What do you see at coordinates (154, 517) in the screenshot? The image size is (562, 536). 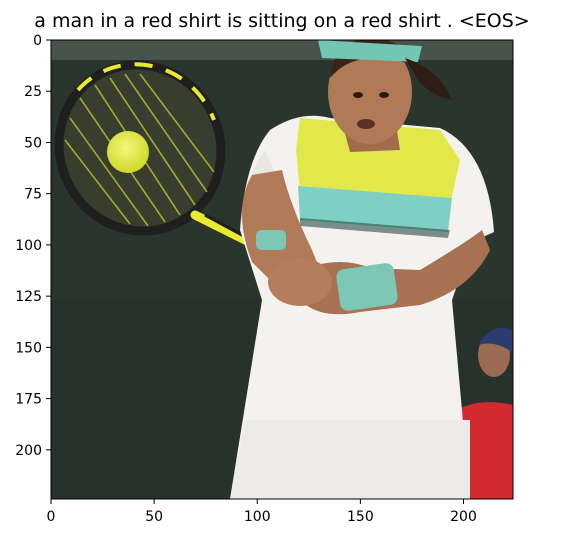 I see `x-tick-label: 50` at bounding box center [154, 517].